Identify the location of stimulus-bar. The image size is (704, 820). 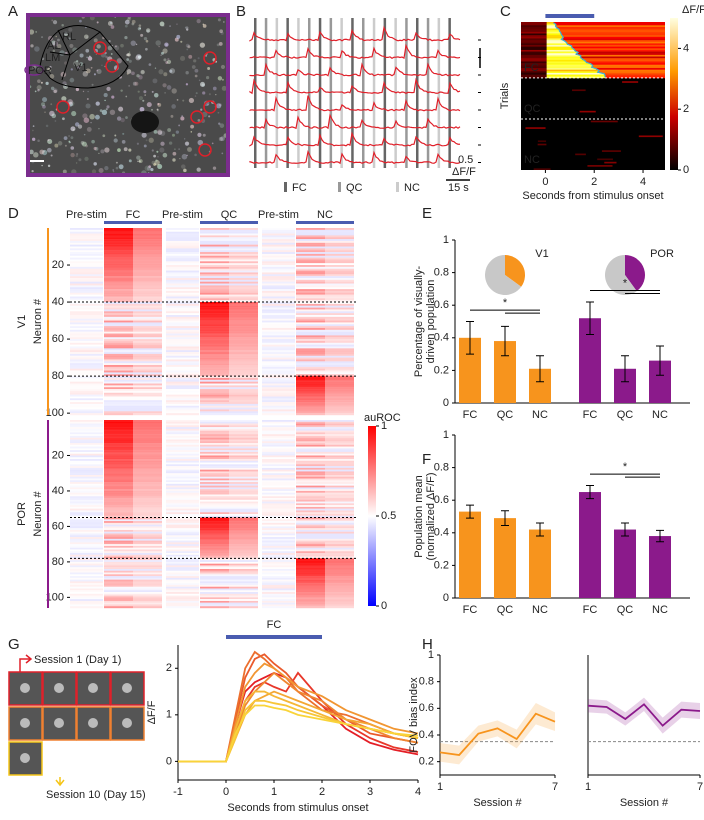
(255, 93).